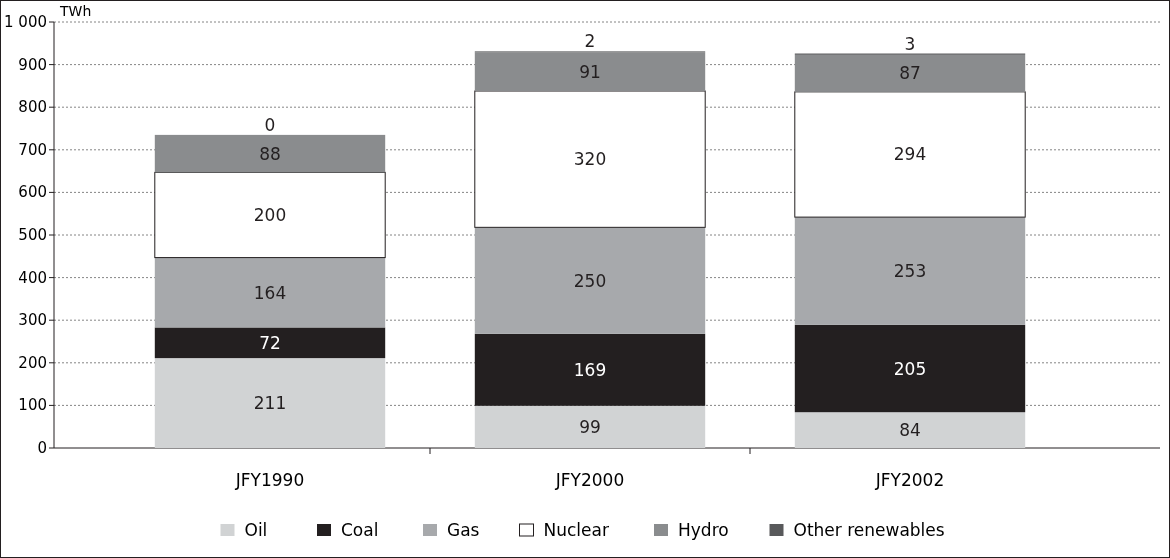 The height and width of the screenshot is (558, 1170). What do you see at coordinates (270, 124) in the screenshot?
I see `data-label: 0` at bounding box center [270, 124].